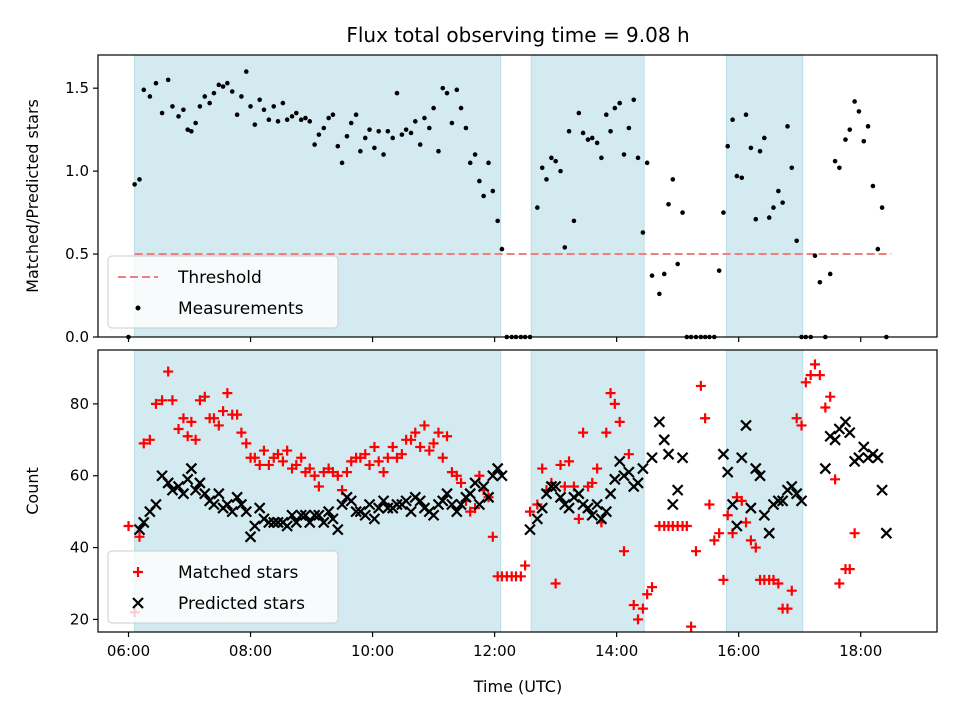  Describe the element at coordinates (32, 491) in the screenshot. I see `y-axis-label: Count` at that location.